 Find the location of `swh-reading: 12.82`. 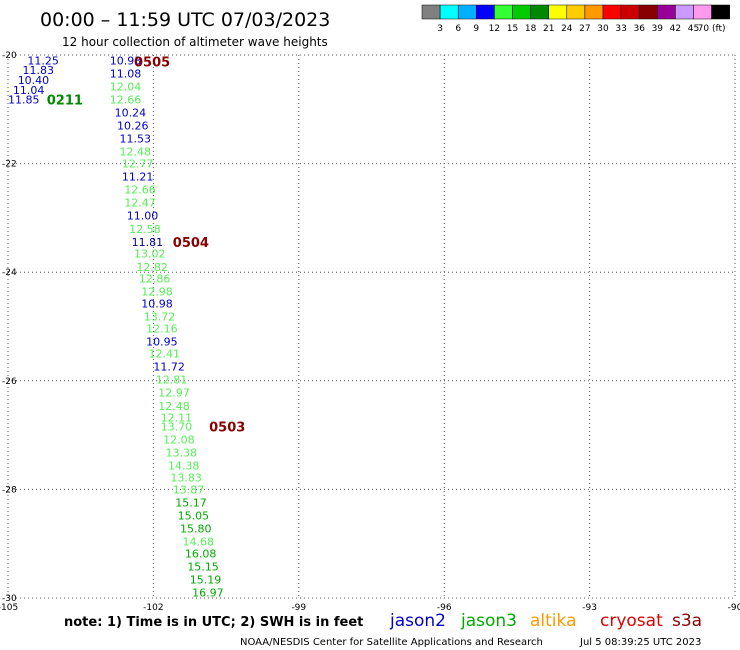

swh-reading: 12.82 is located at coordinates (152, 267).